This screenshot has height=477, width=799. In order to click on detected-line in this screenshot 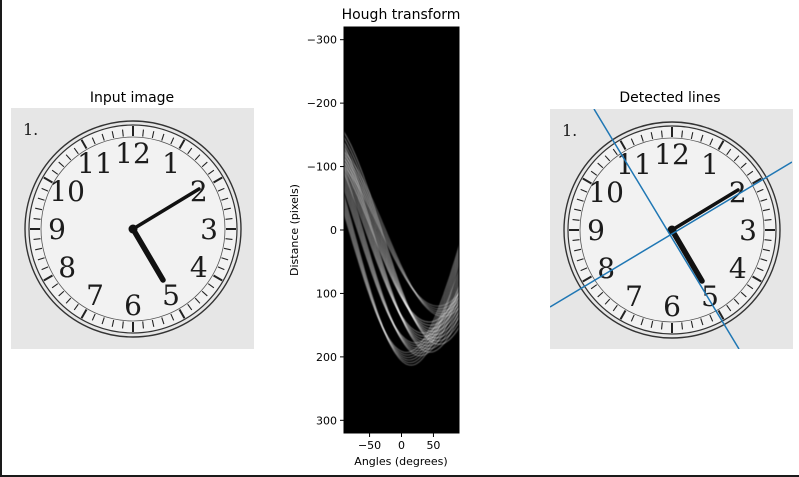, I will do `click(671, 234)`.